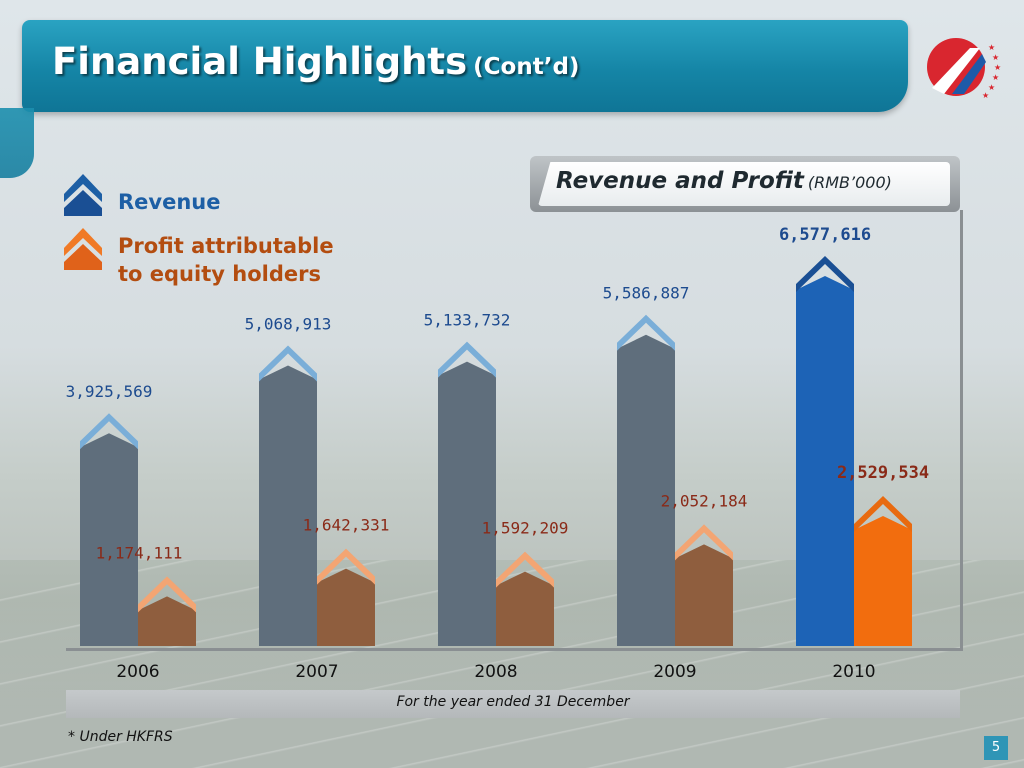 This screenshot has width=1024, height=768. I want to click on revenue-bar-2009-cap, so click(646, 332).